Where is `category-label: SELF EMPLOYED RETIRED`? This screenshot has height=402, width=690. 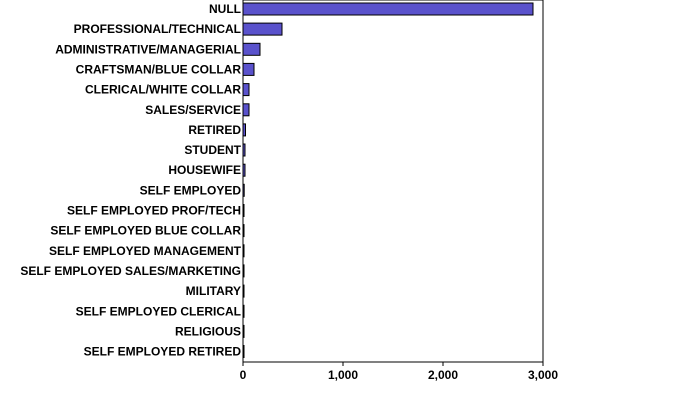
category-label: SELF EMPLOYED RETIRED is located at coordinates (163, 352).